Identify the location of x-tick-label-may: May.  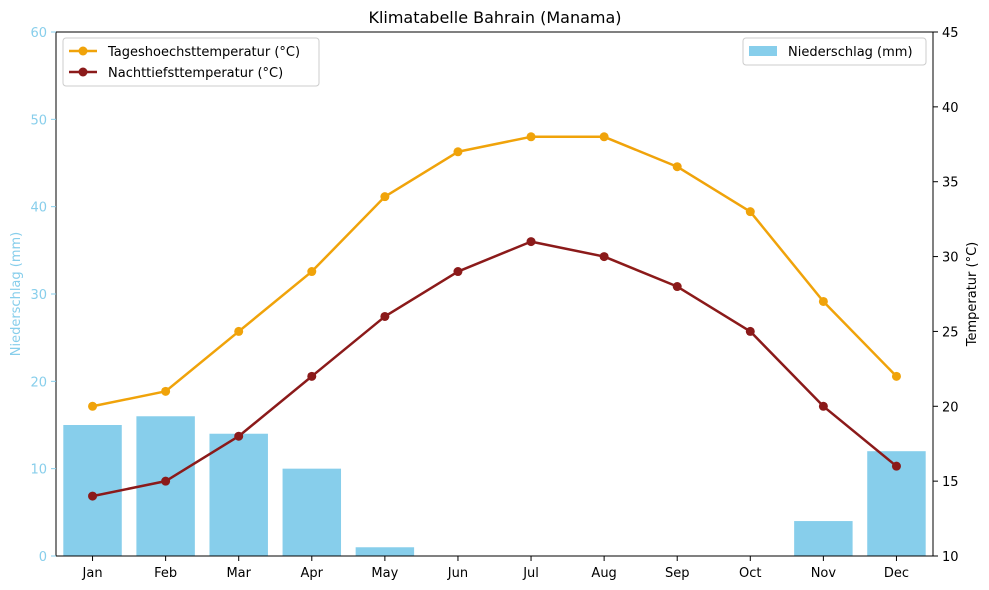
(384, 573).